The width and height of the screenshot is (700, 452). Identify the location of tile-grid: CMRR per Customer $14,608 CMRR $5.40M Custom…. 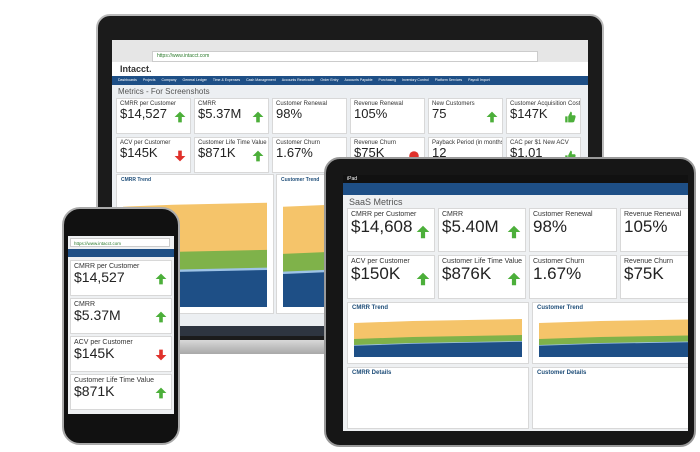
(517, 253).